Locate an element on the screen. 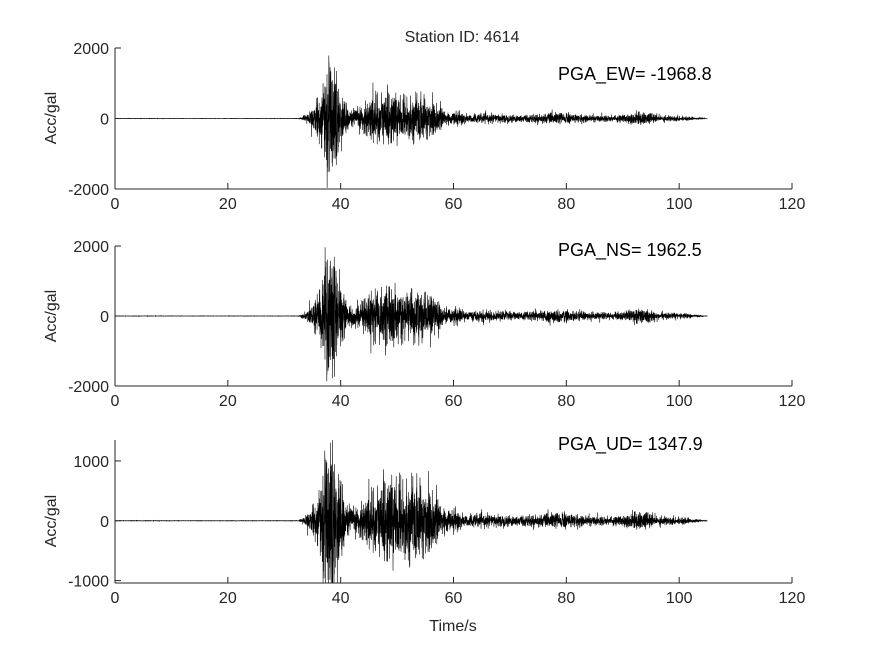 The height and width of the screenshot is (656, 875). y-tick-label: 1000 is located at coordinates (91, 462).